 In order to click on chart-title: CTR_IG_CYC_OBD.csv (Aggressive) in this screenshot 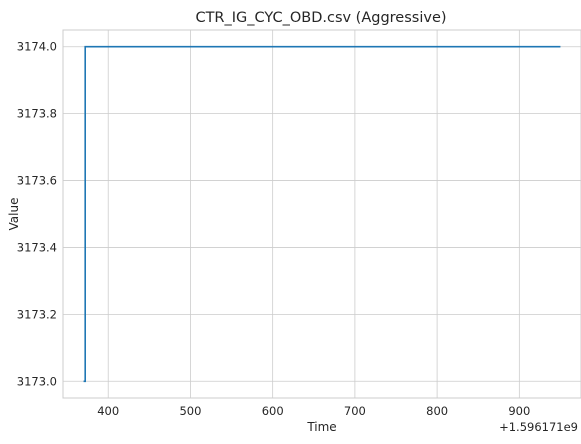, I will do `click(320, 18)`.